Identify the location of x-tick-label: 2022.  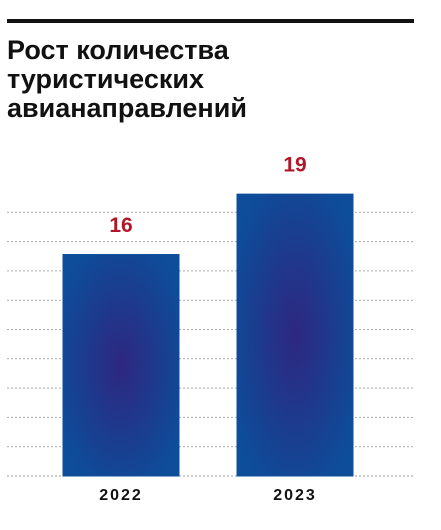
(121, 495).